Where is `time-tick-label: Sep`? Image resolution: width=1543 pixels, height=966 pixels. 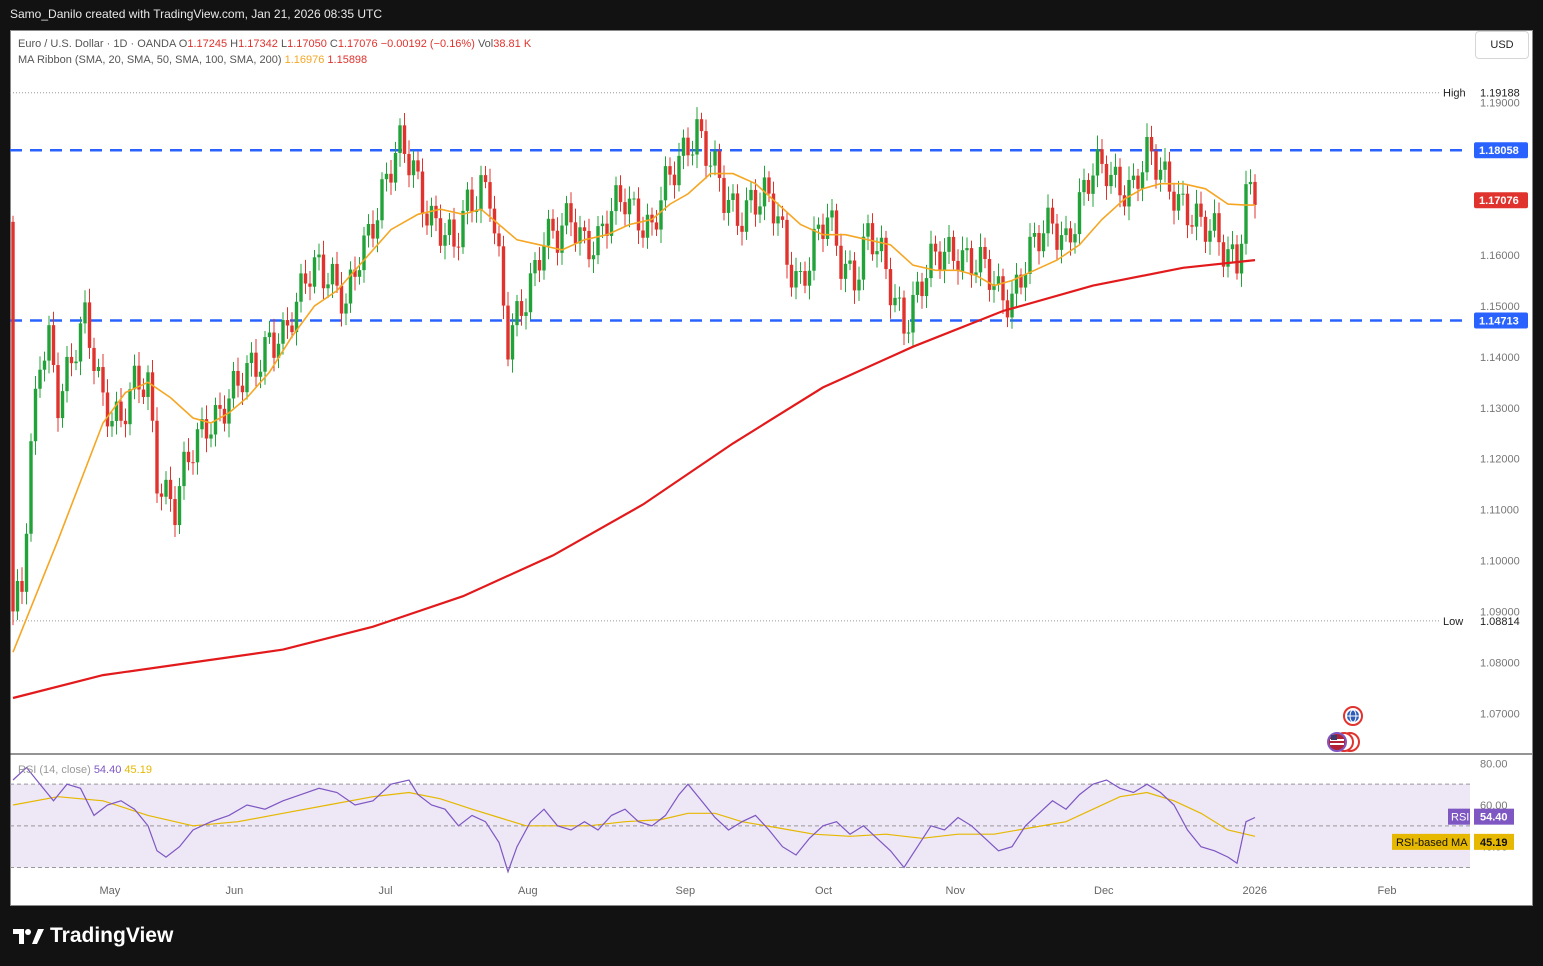 time-tick-label: Sep is located at coordinates (686, 891).